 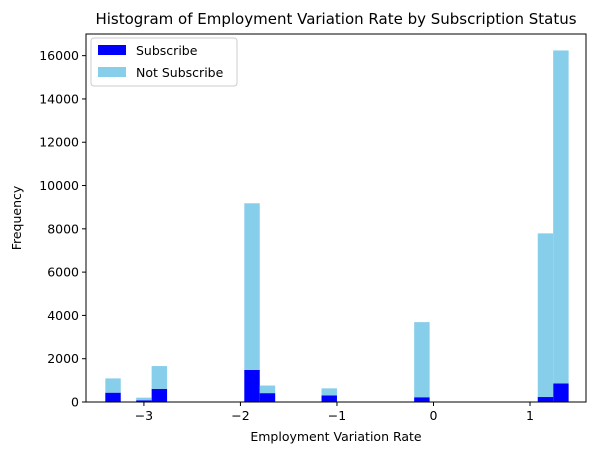 What do you see at coordinates (59, 55) in the screenshot?
I see `y-tick-label: 16000` at bounding box center [59, 55].